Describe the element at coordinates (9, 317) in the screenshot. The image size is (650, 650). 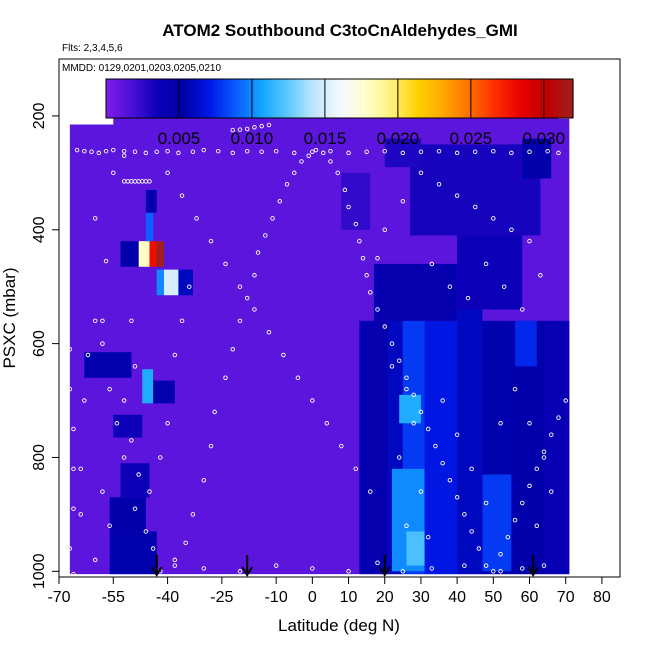
I see `y-axis-label: PSXC (mbar)` at that location.